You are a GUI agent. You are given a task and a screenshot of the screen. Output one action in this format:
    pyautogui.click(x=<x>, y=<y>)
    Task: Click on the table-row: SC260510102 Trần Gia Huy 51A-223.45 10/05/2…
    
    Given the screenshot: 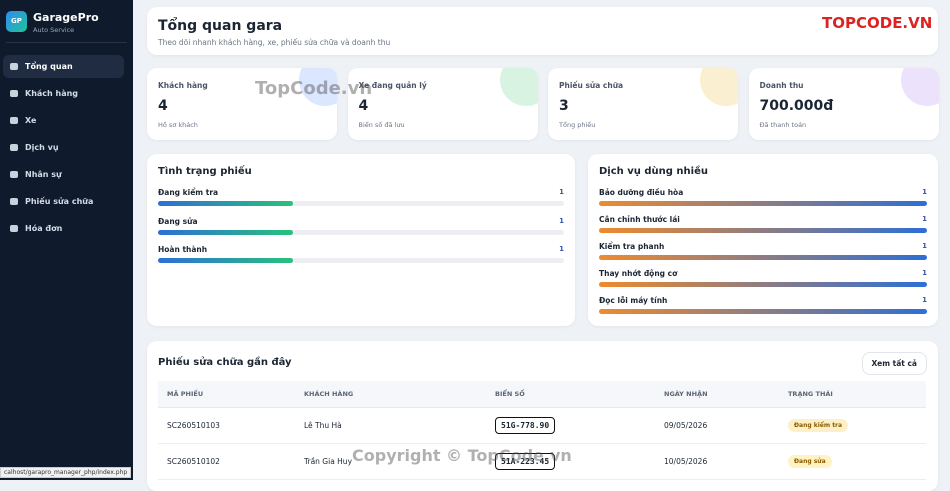 What is the action you would take?
    pyautogui.click(x=542, y=461)
    